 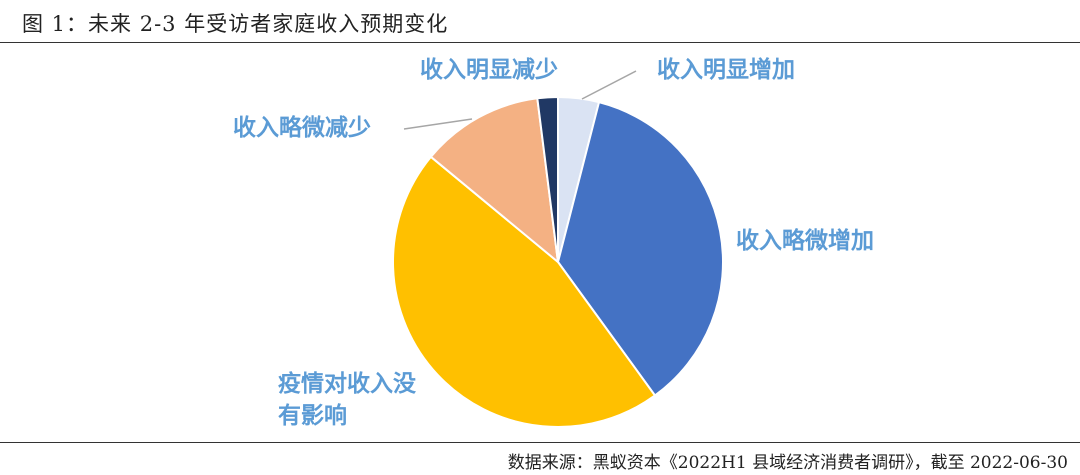 What do you see at coordinates (347, 400) in the screenshot?
I see `slice-label: 疫情对收入没有影响` at bounding box center [347, 400].